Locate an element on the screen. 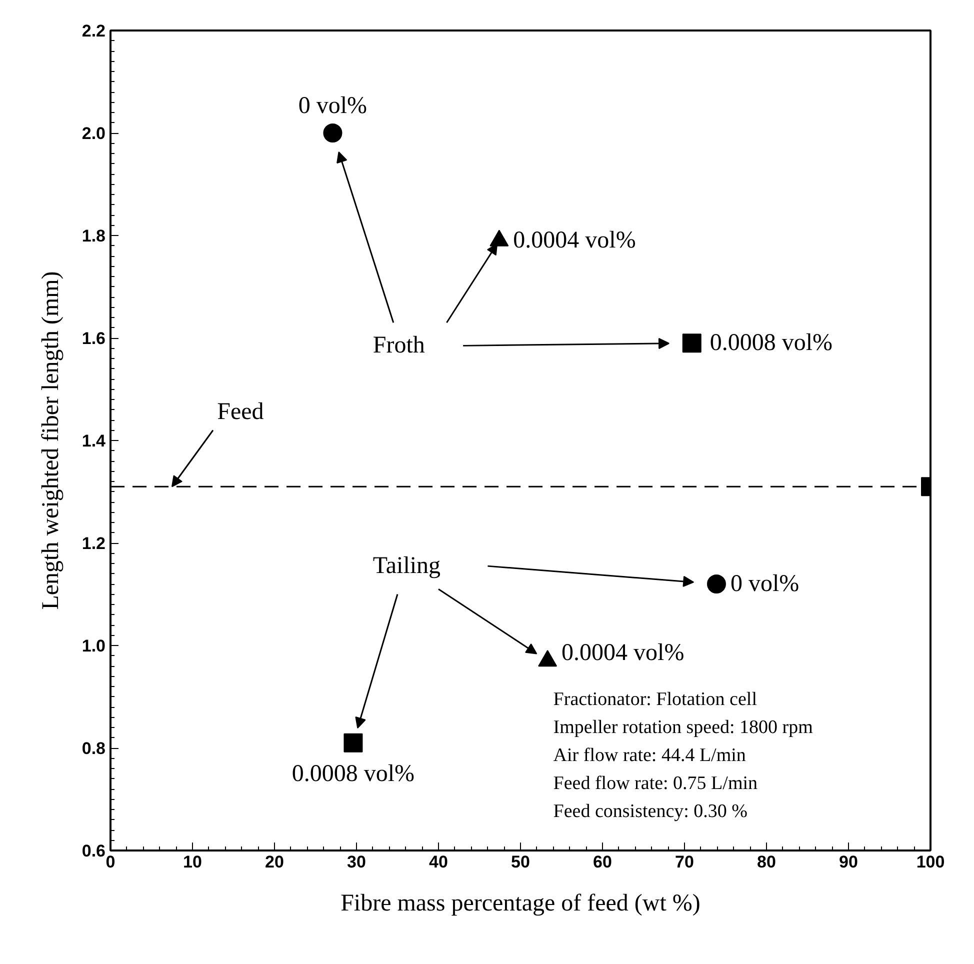 Image resolution: width=974 pixels, height=964 pixels. x-tick-label: 70 is located at coordinates (684, 862).